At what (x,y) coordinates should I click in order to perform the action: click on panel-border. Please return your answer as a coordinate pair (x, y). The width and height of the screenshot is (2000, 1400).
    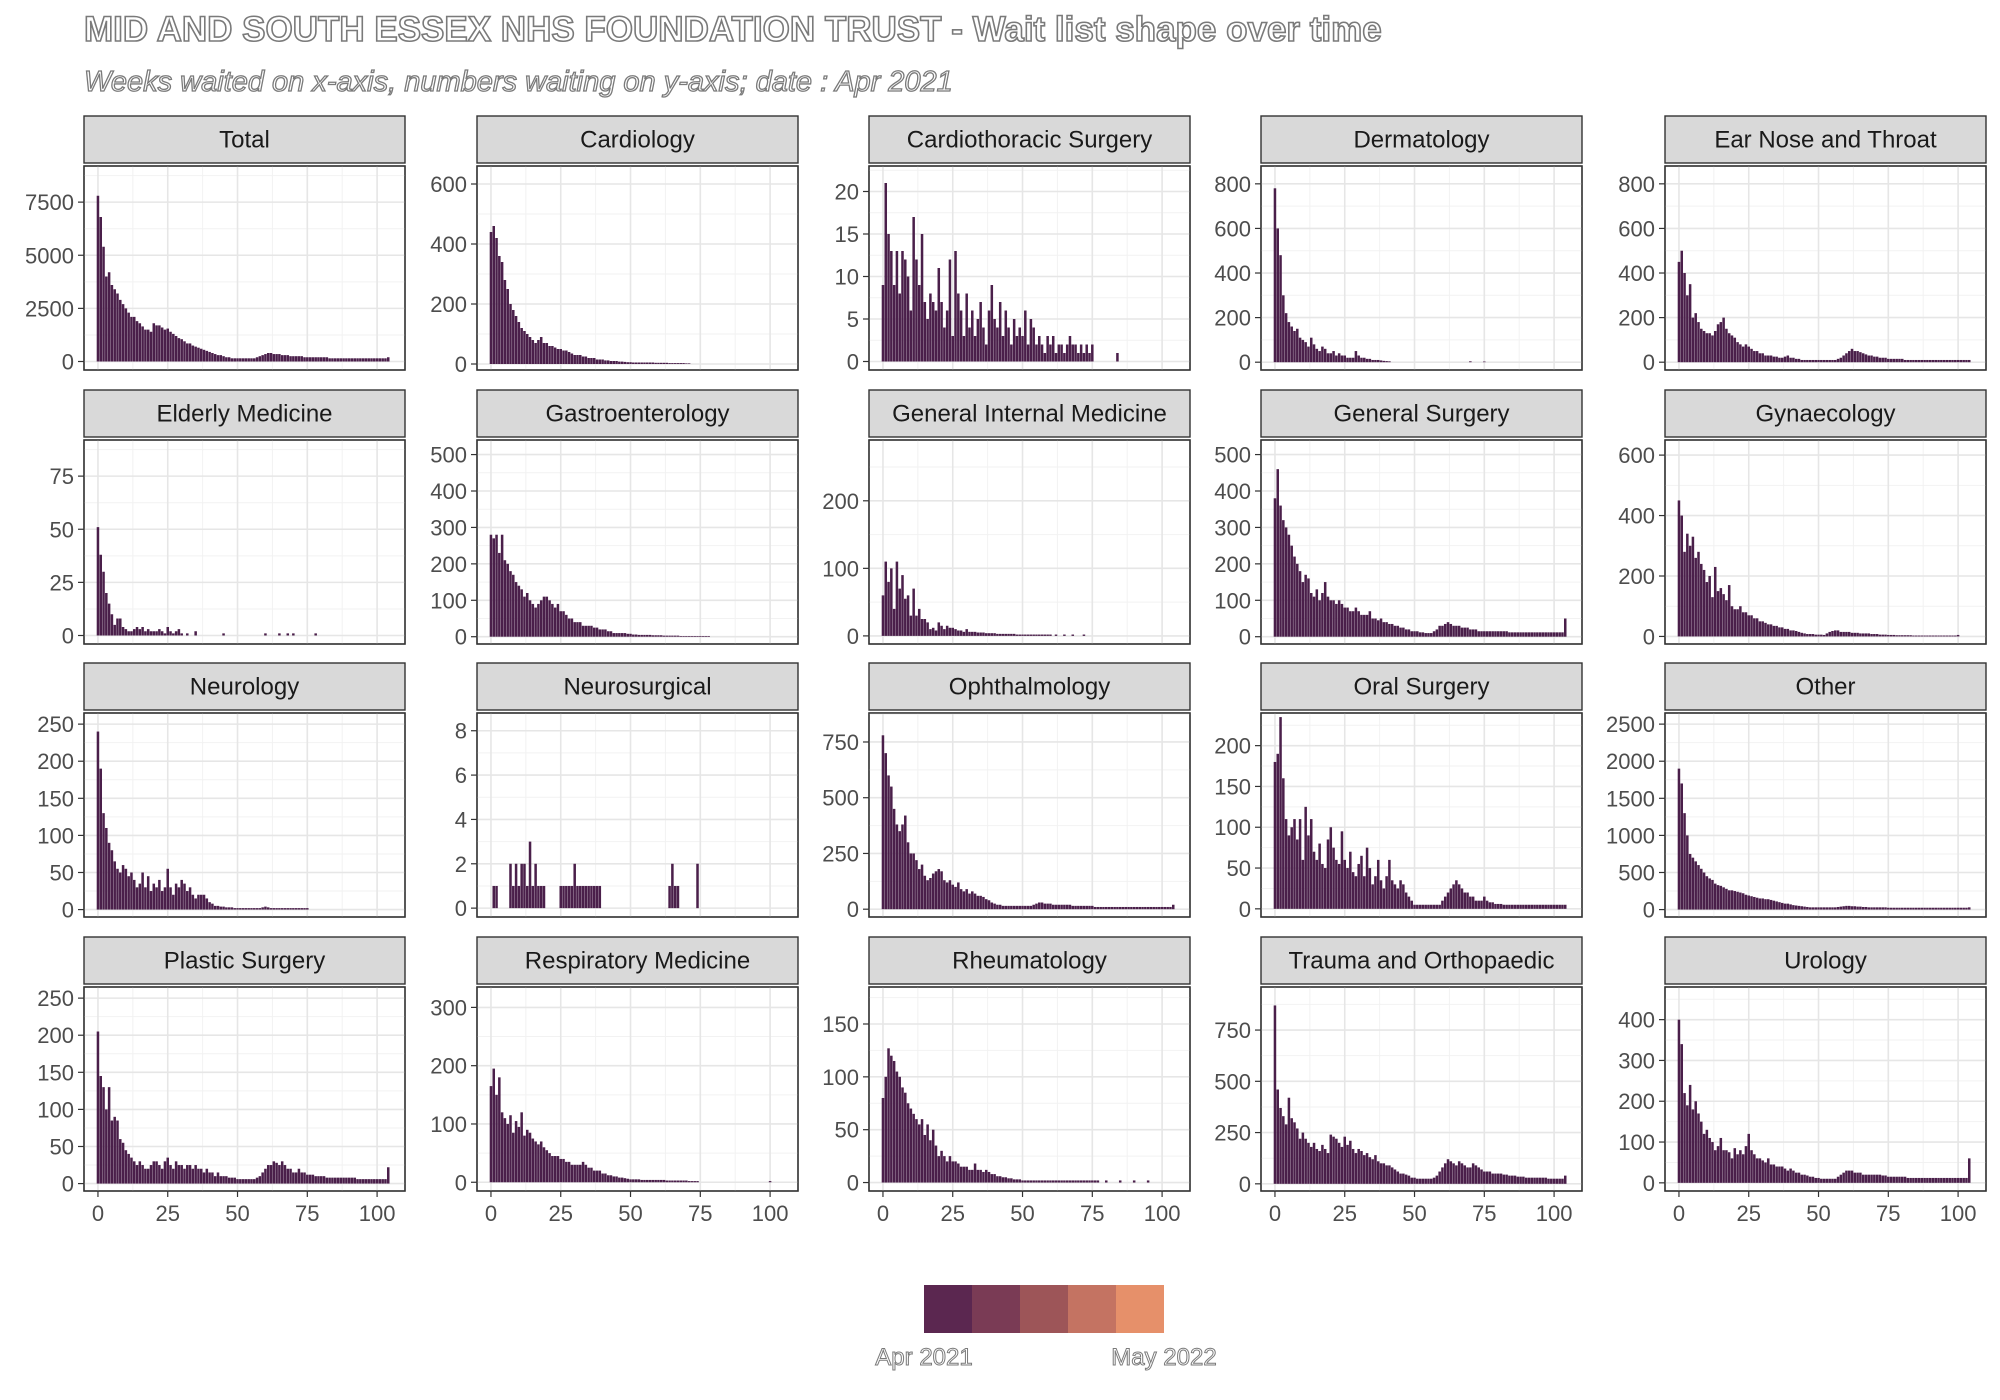
    Looking at the image, I should click on (244, 268).